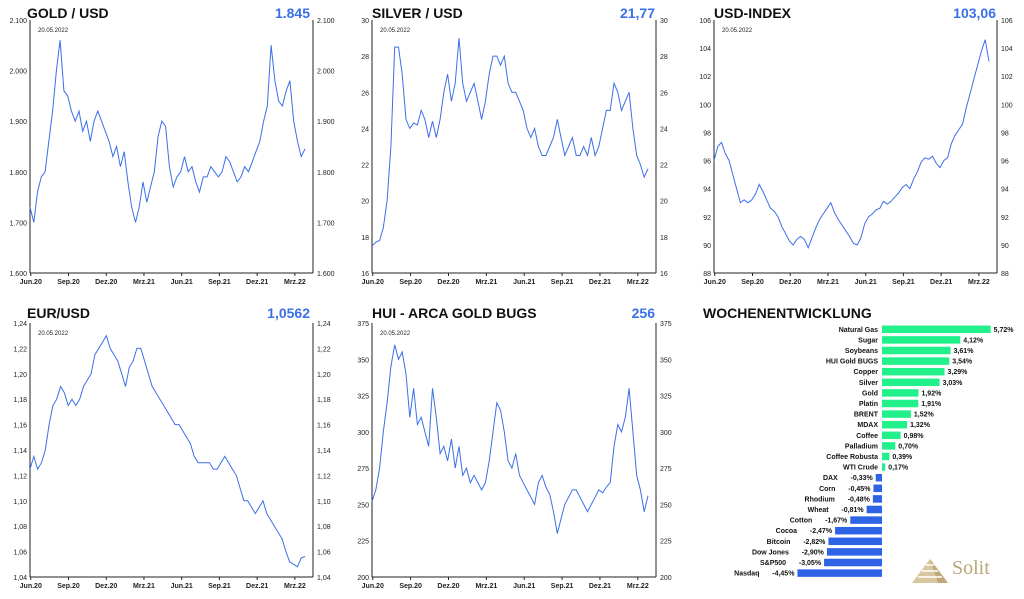 Image resolution: width=1024 pixels, height=599 pixels. Describe the element at coordinates (1007, 21) in the screenshot. I see `y-tick-label-right: 106` at that location.